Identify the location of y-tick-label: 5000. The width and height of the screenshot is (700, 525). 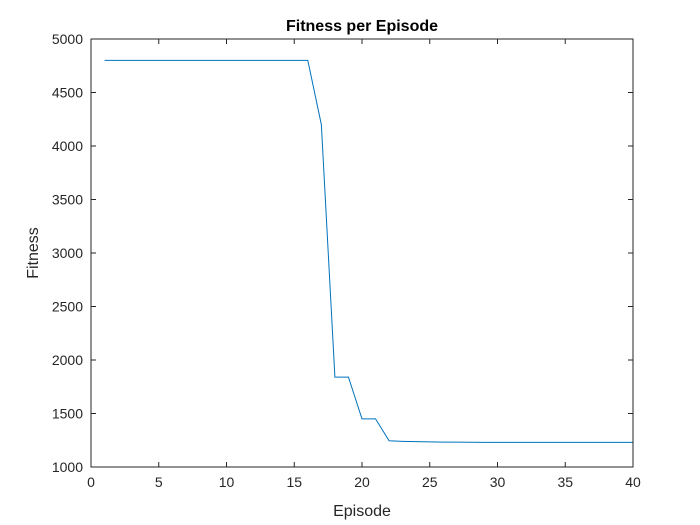
(67, 39).